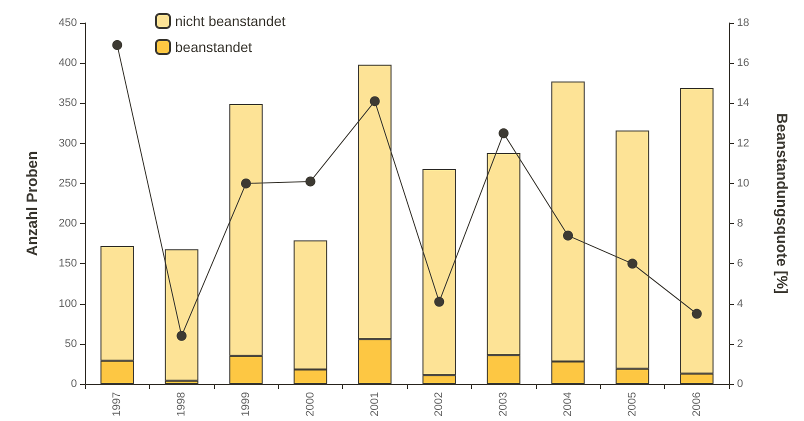  Describe the element at coordinates (740, 304) in the screenshot. I see `y2-tick-label: 4` at that location.